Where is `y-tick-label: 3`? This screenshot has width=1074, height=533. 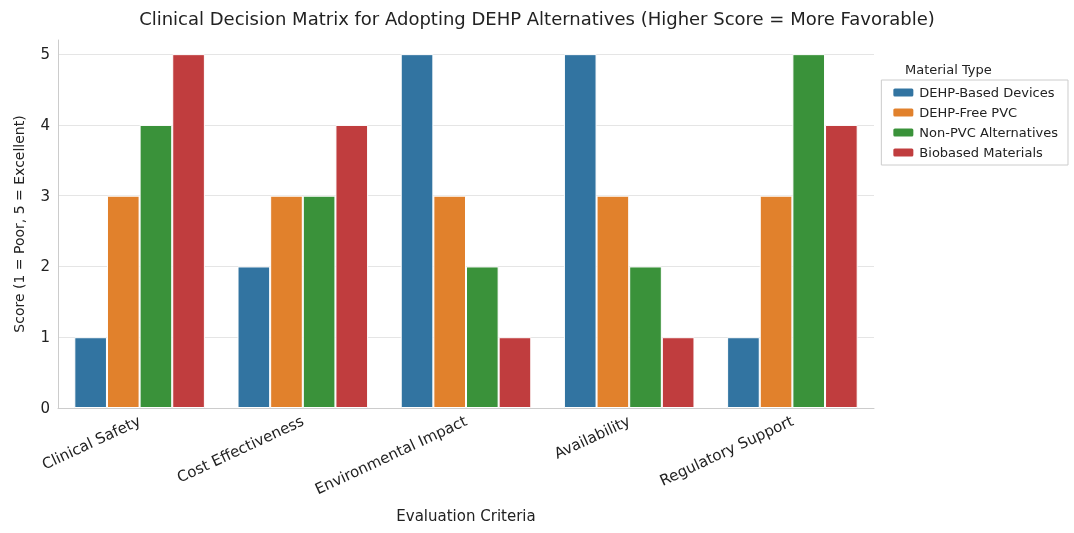
y-tick-label: 3 is located at coordinates (45, 195).